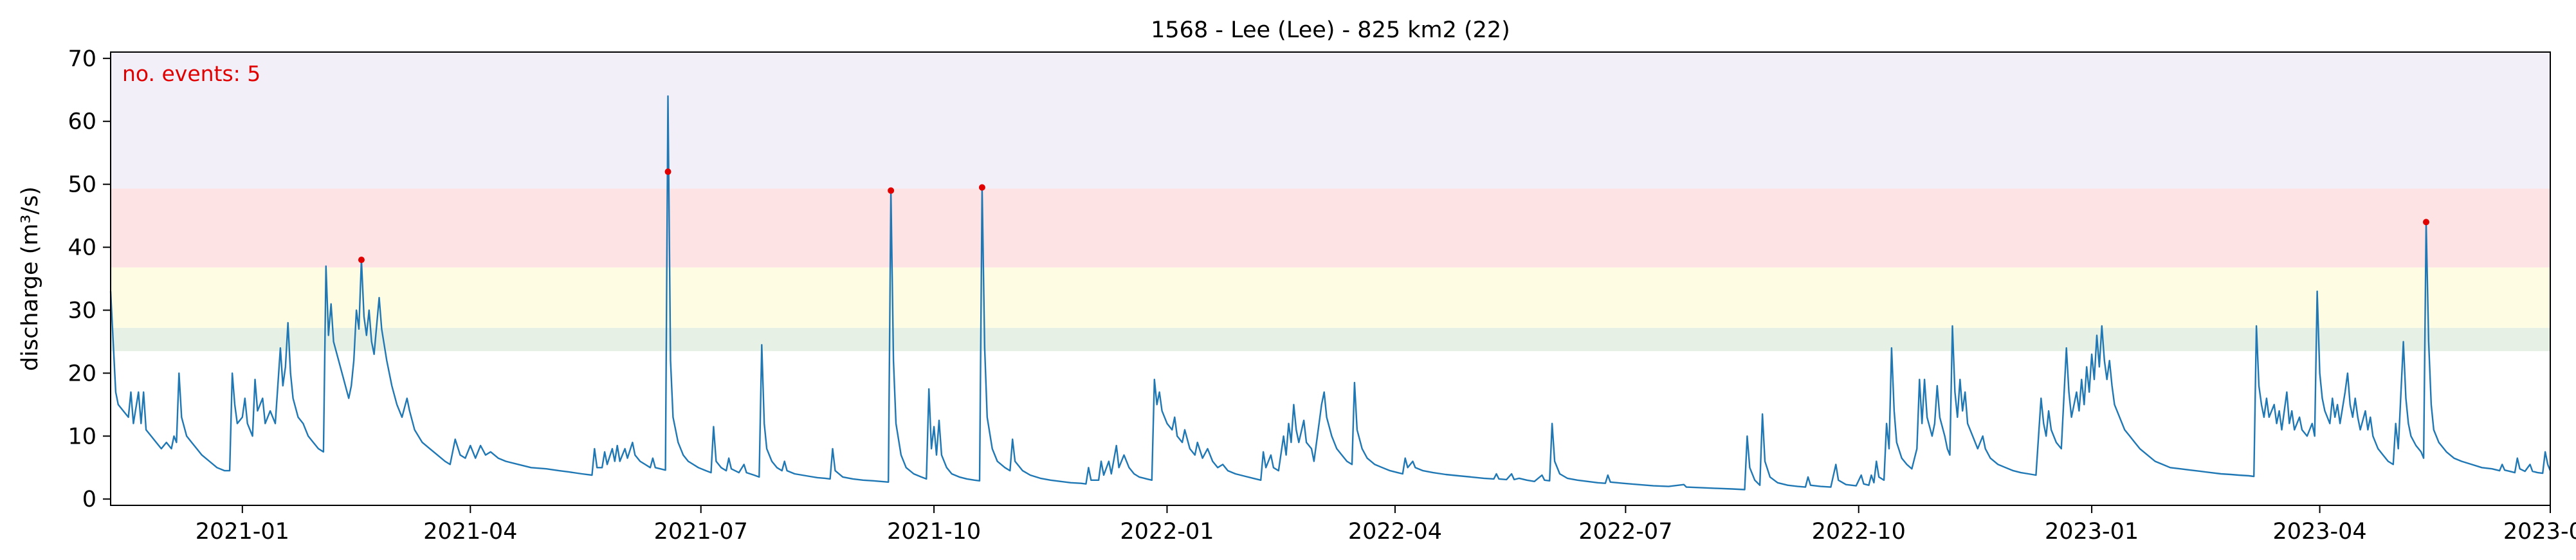 The height and width of the screenshot is (560, 2576). Describe the element at coordinates (2319, 532) in the screenshot. I see `x-tick-label: 2023-04` at that location.